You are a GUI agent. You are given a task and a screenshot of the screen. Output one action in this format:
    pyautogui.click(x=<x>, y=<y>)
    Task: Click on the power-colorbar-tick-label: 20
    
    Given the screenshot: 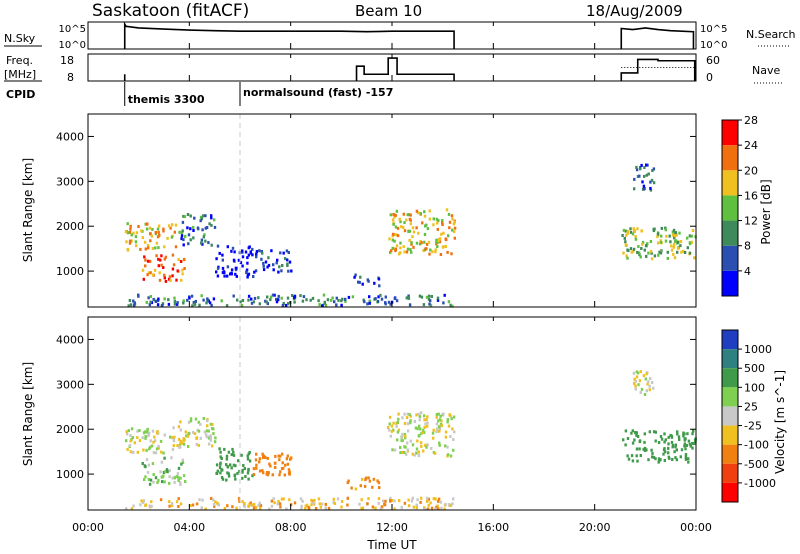 What is the action you would take?
    pyautogui.click(x=751, y=170)
    